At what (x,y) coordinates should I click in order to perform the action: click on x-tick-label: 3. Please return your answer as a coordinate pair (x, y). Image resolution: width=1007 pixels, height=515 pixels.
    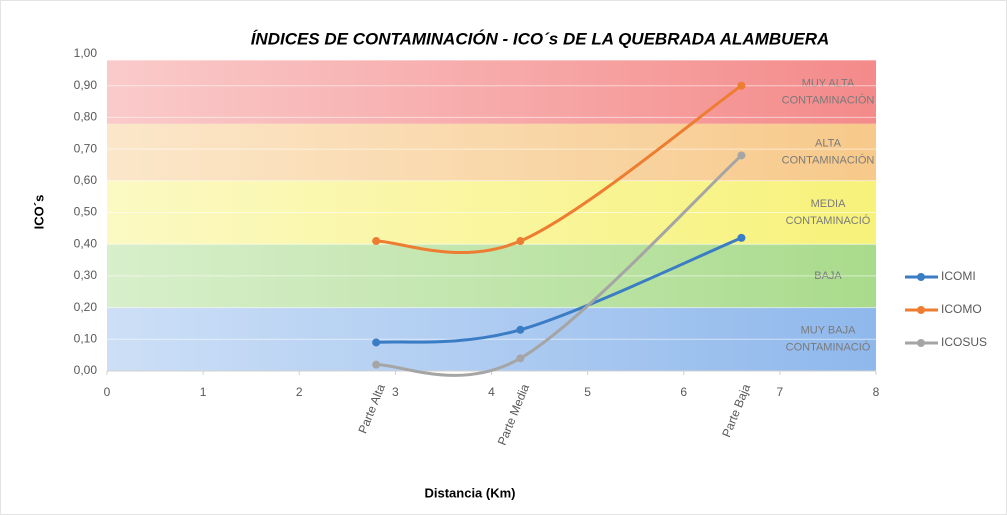
    Looking at the image, I should click on (395, 392).